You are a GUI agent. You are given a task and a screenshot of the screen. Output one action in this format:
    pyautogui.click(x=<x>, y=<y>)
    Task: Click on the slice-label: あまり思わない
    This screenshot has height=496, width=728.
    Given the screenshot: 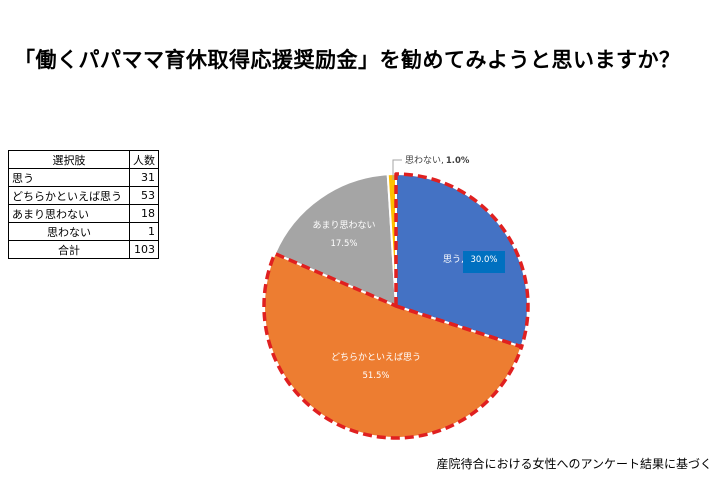 What is the action you would take?
    pyautogui.click(x=343, y=225)
    